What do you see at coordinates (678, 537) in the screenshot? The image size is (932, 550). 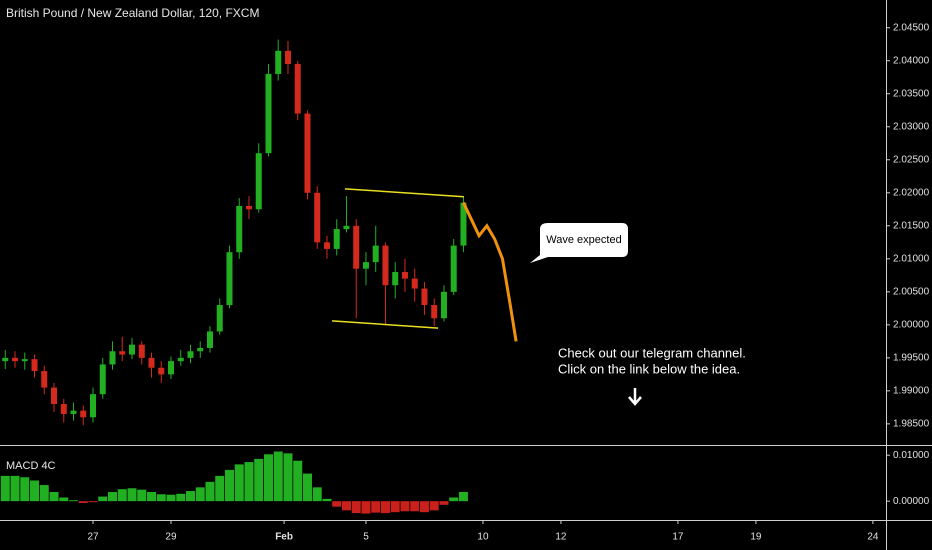 I see `x-tick-label: 17` at bounding box center [678, 537].